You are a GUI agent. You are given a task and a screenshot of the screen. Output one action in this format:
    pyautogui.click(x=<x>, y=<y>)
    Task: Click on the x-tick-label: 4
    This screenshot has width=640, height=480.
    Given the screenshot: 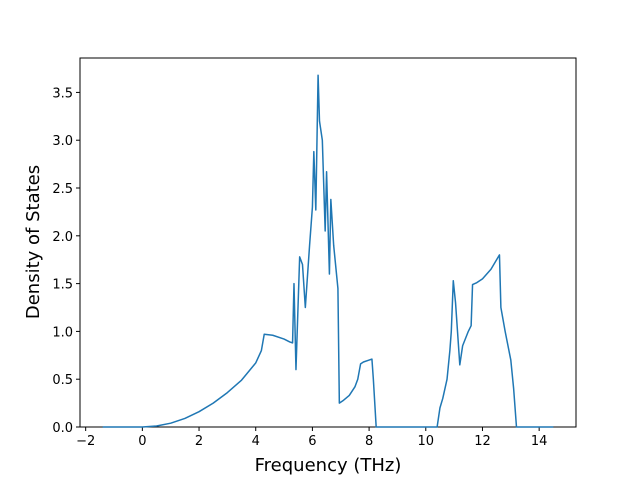 What is the action you would take?
    pyautogui.click(x=256, y=441)
    